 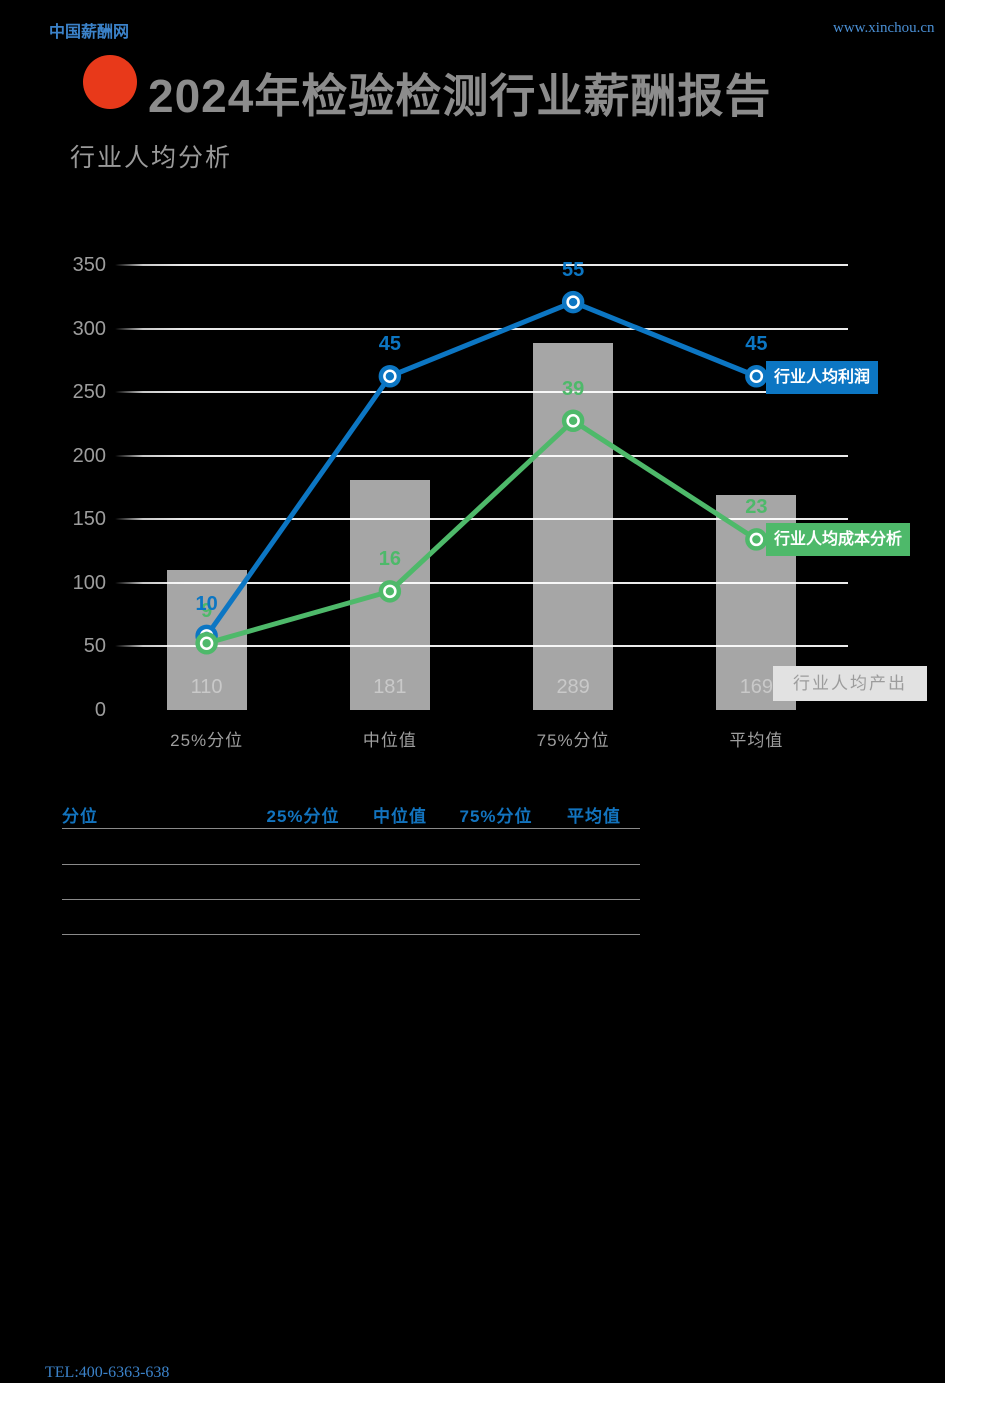 What do you see at coordinates (460, 96) in the screenshot?
I see `report-title: 2024年检验检测行业薪酬报告` at bounding box center [460, 96].